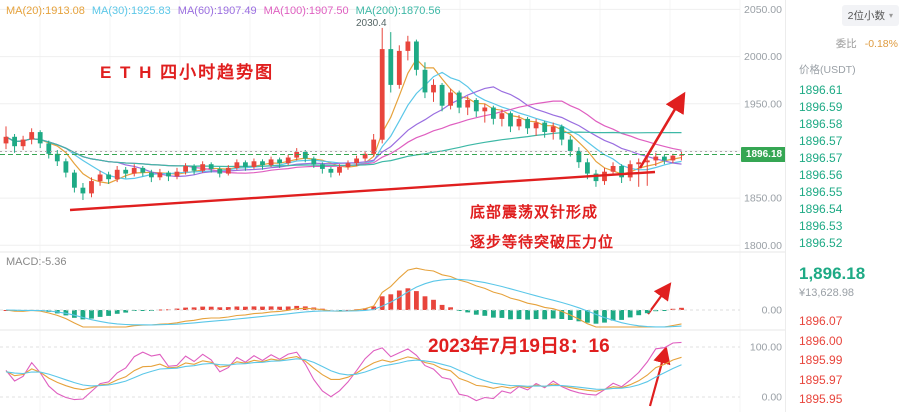  Describe the element at coordinates (821, 175) in the screenshot. I see `ask-price-row: 1896.56` at that location.